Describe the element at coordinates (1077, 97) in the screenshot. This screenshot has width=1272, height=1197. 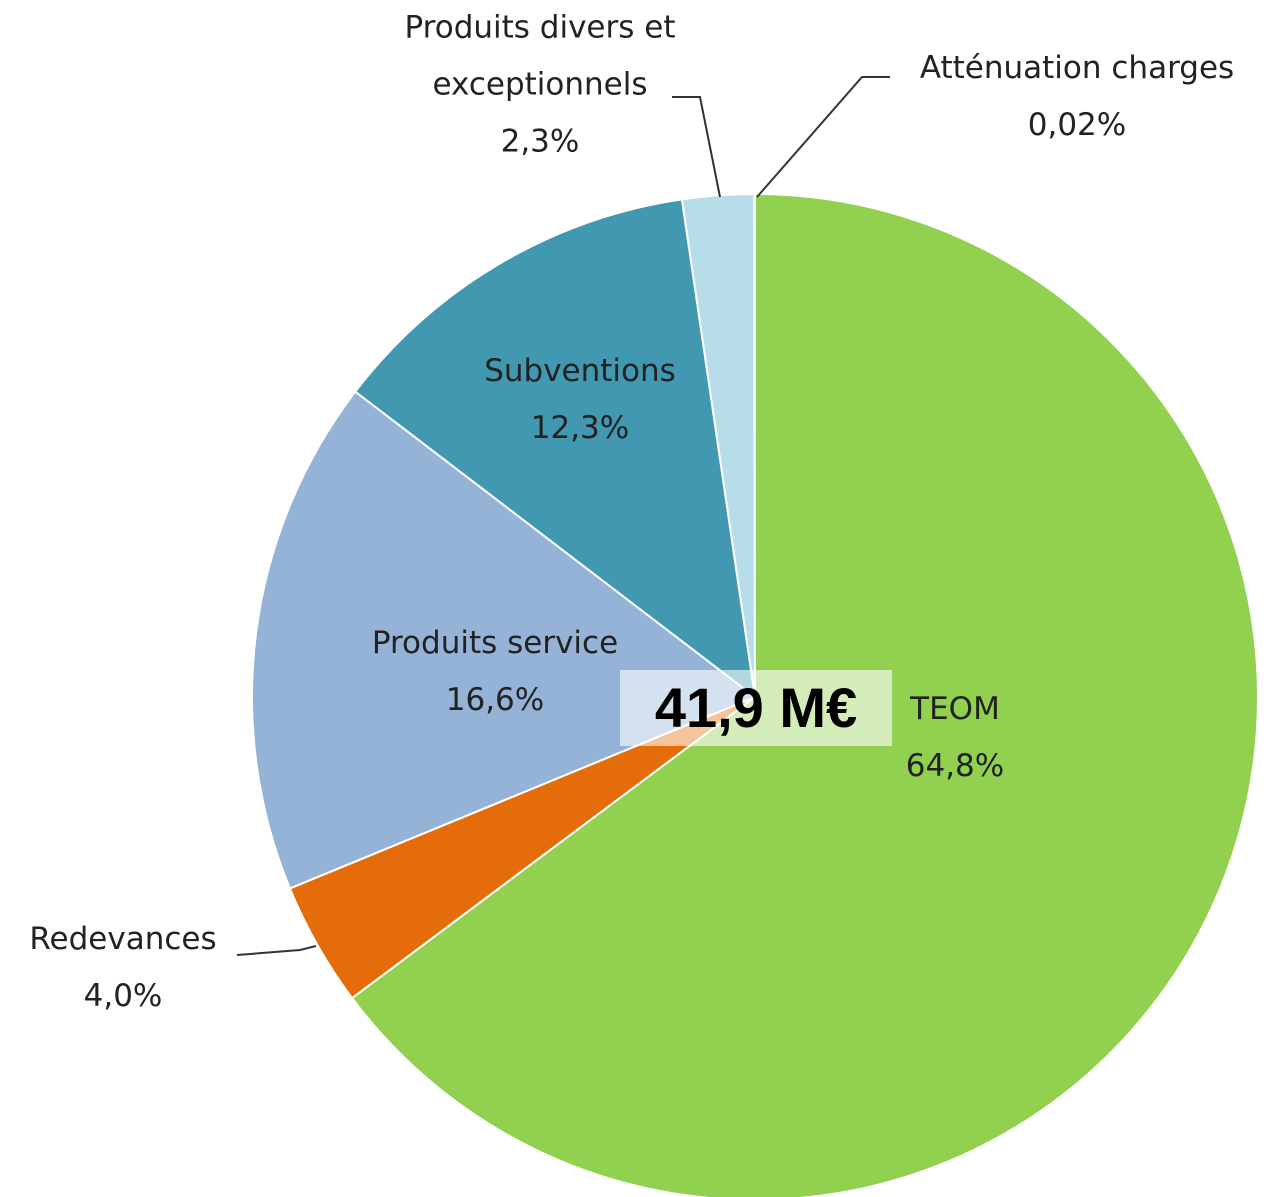
I see `slice-label: Atténuation charges 0,02%` at that location.